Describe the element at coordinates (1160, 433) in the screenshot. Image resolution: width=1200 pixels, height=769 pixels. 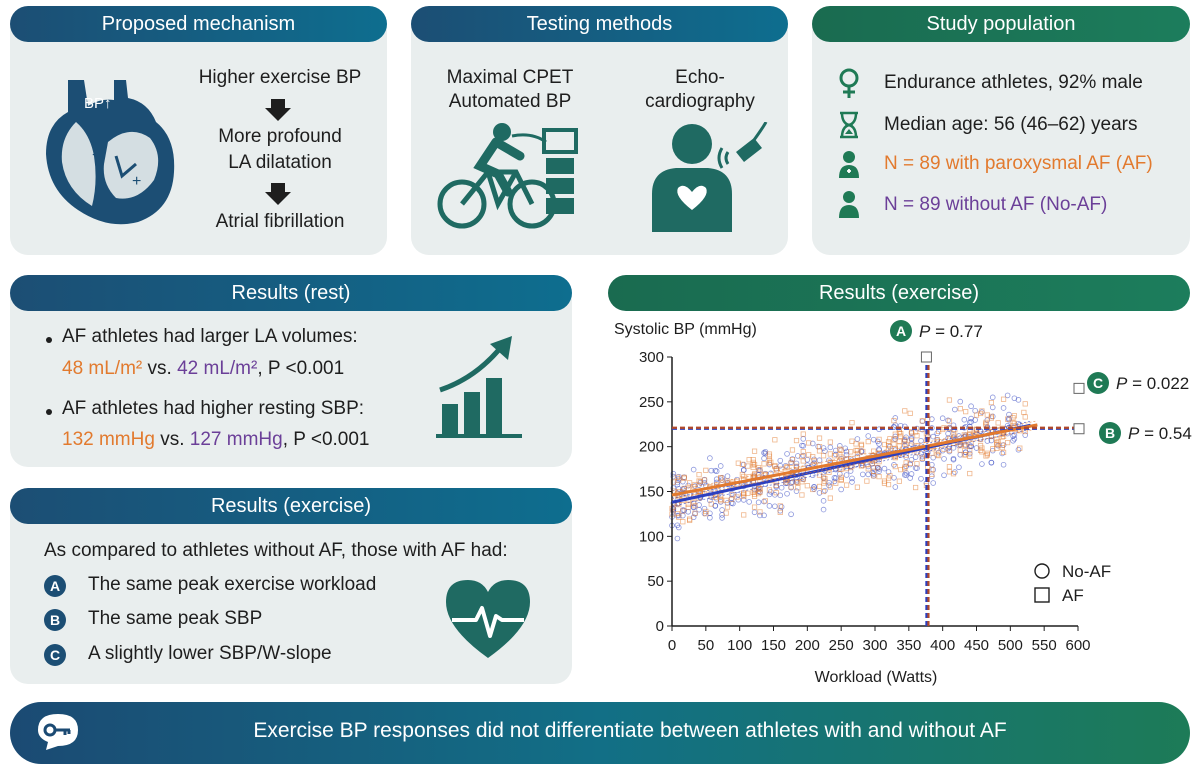
I see `annotation-b-label: P = 0.54` at that location.